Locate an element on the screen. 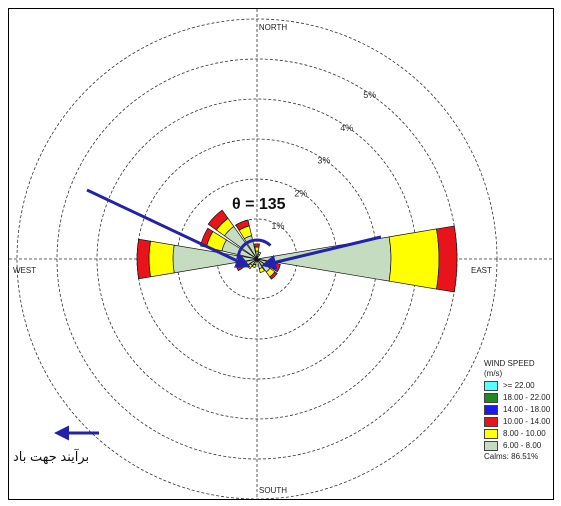  petal-337.5-10-00-14-00 is located at coordinates (242, 225).